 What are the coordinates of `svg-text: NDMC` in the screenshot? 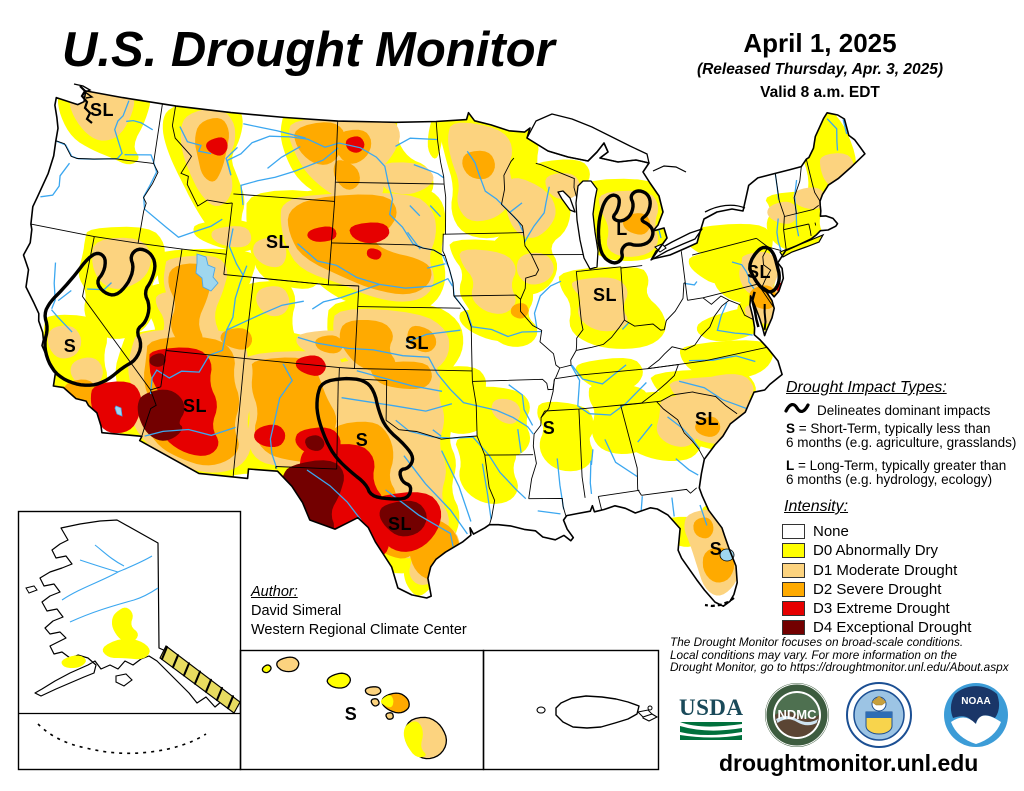 It's located at (798, 714).